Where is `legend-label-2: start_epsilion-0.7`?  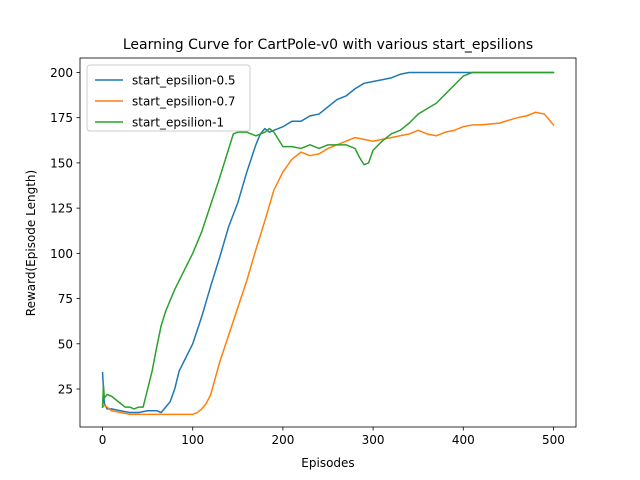 legend-label-2: start_epsilion-0.7 is located at coordinates (184, 102).